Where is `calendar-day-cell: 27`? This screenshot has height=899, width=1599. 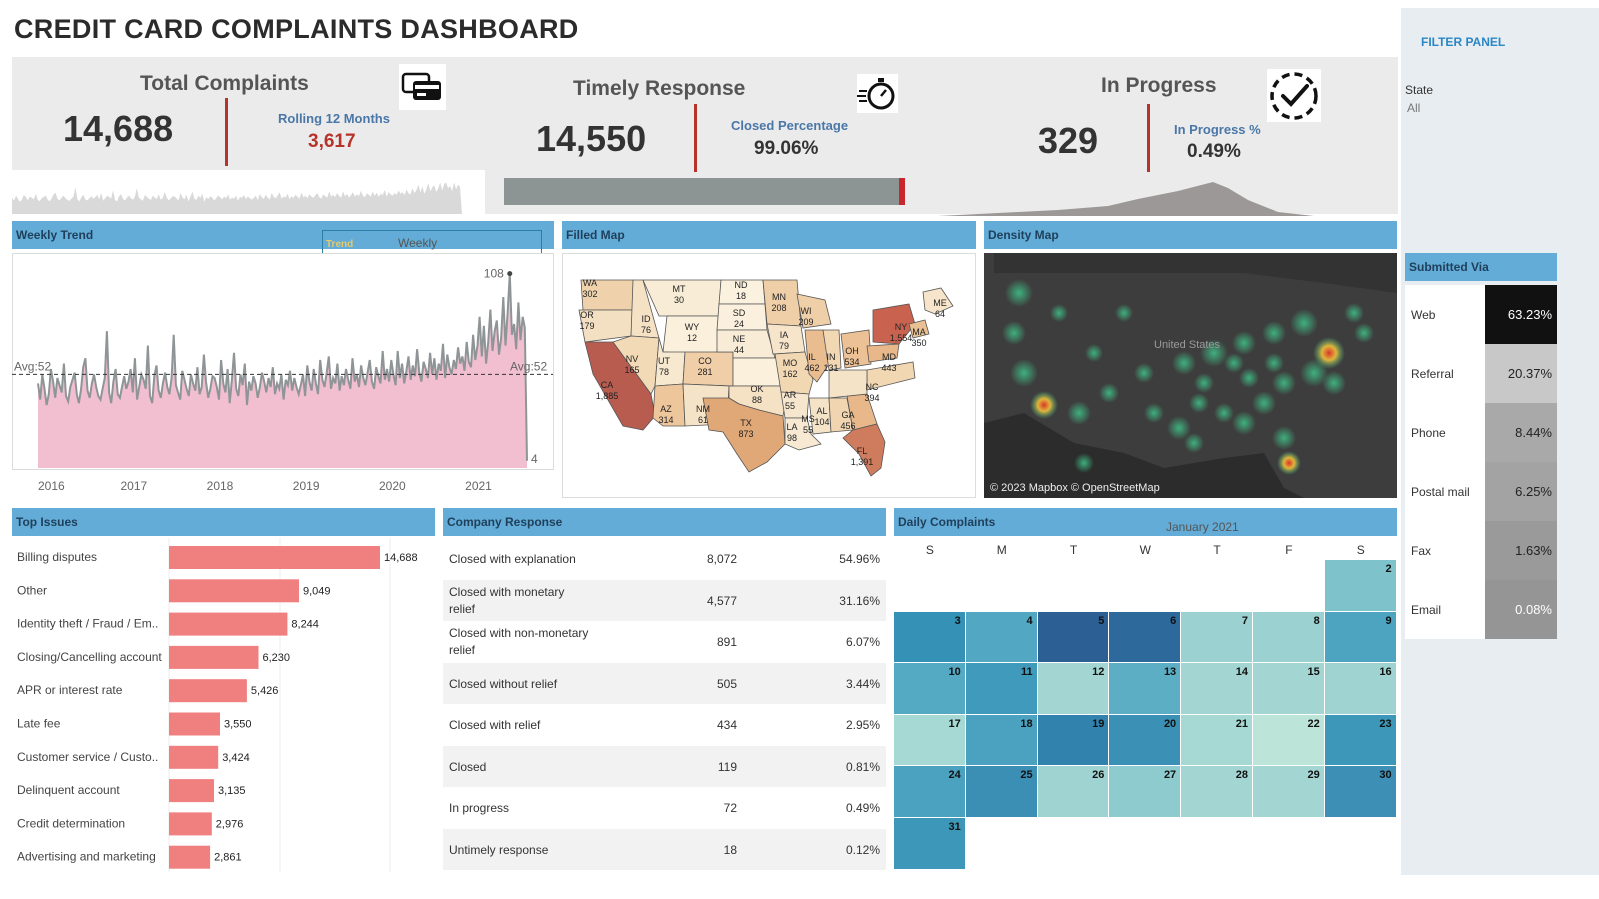
calendar-day-cell: 27 is located at coordinates (1145, 791).